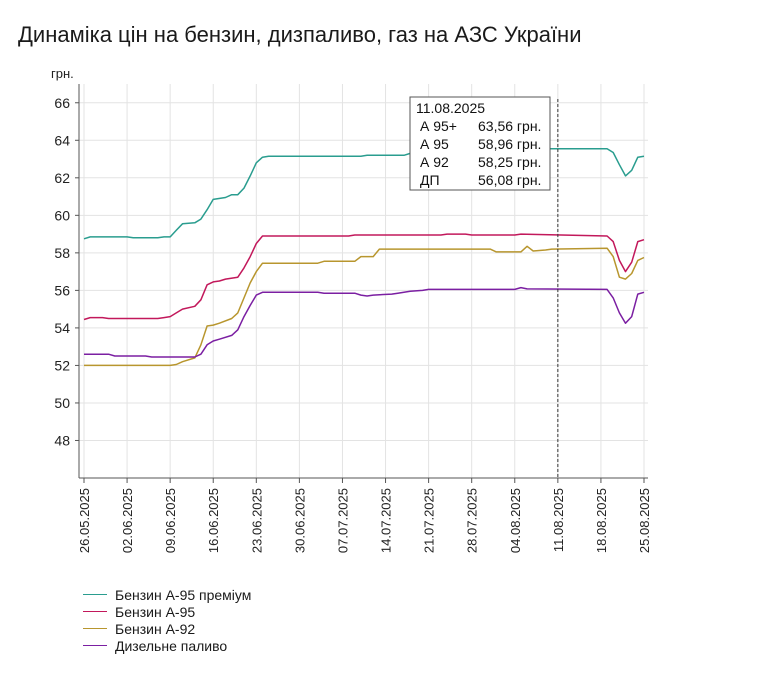 This screenshot has height=675, width=758. Describe the element at coordinates (62, 365) in the screenshot. I see `y-tick-label: 52` at that location.